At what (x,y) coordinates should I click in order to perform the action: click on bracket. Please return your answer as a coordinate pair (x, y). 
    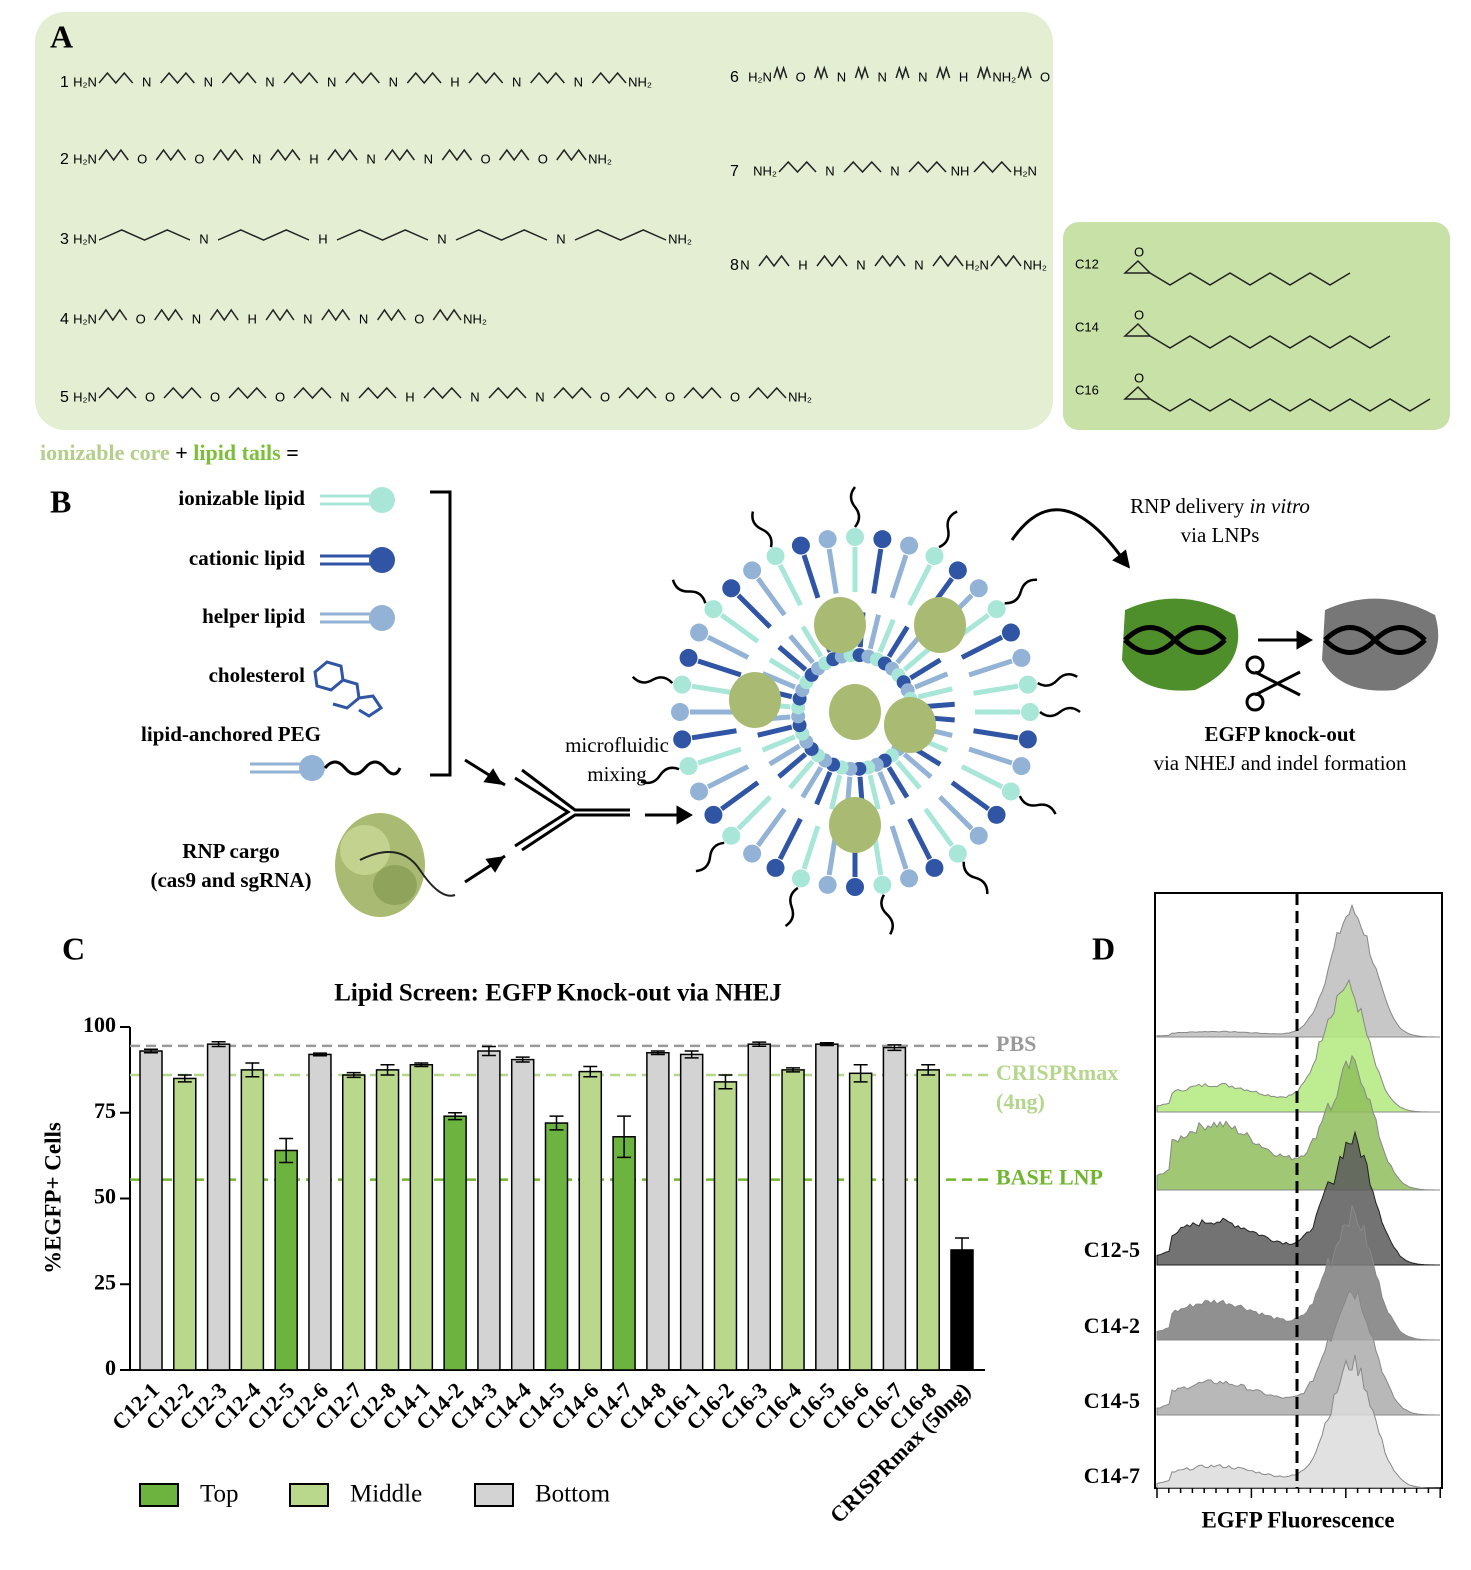
    Looking at the image, I should click on (441, 633).